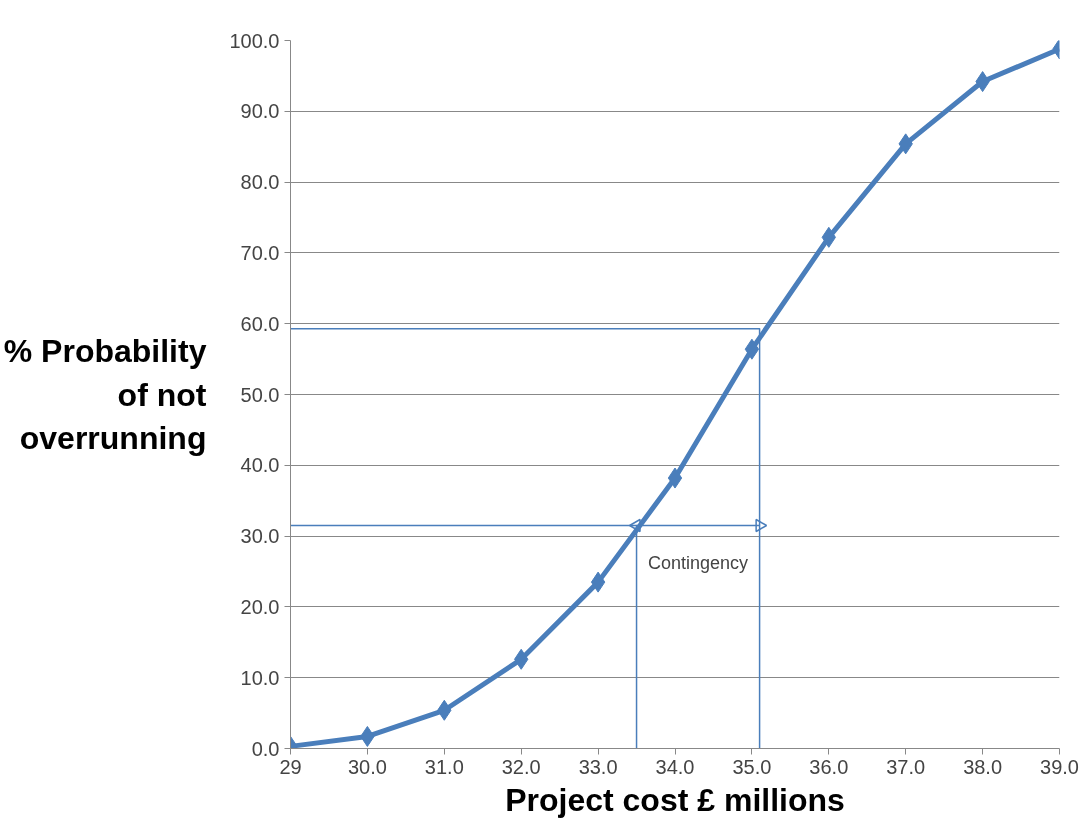  What do you see at coordinates (367, 766) in the screenshot?
I see `x-tick-label: 30.0` at bounding box center [367, 766].